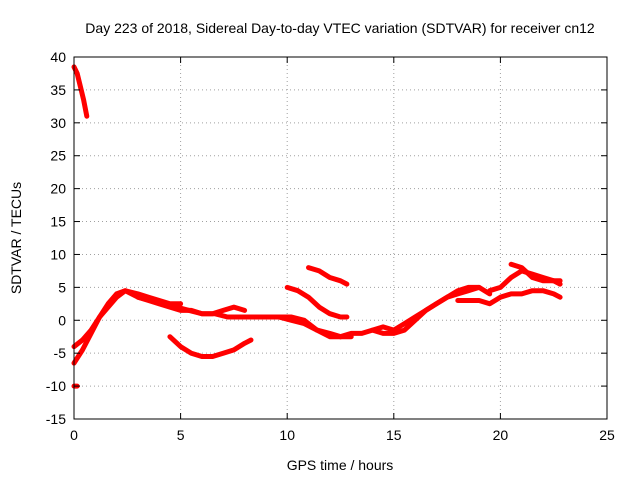 Image resolution: width=640 pixels, height=480 pixels. Describe the element at coordinates (56, 386) in the screenshot. I see `y-tick-label: -10` at that location.